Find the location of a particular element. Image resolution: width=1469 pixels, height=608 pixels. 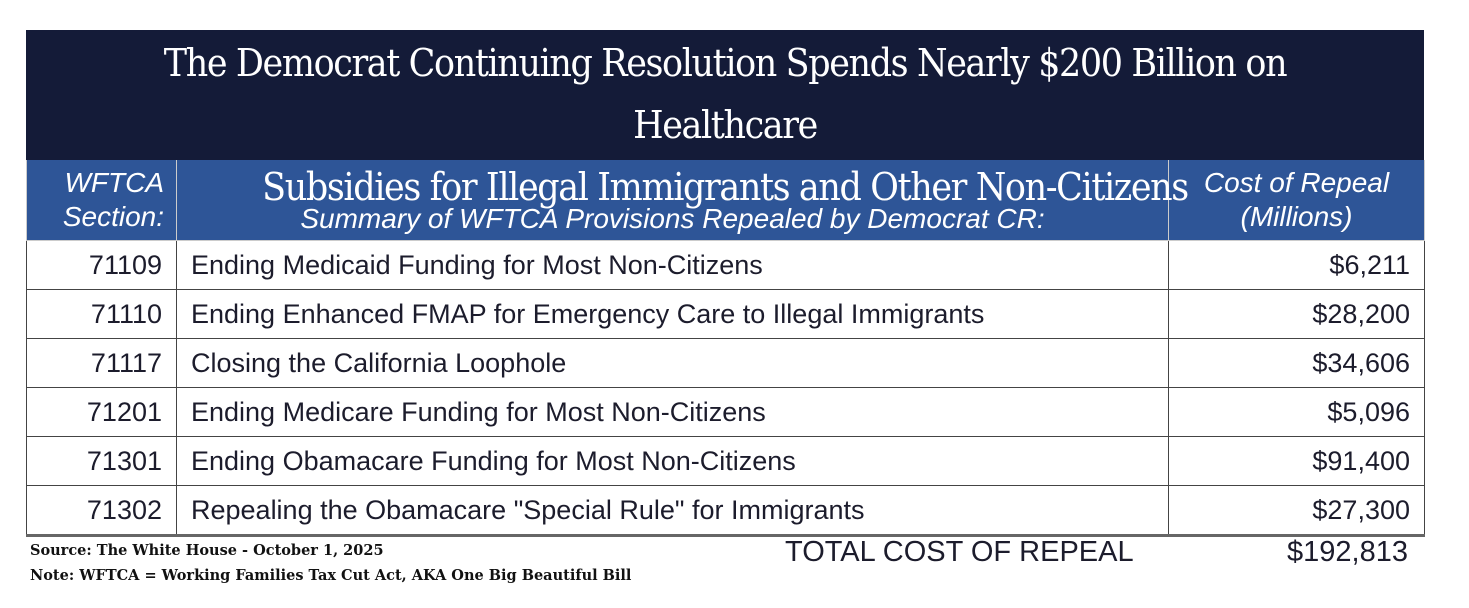

section-cell: 71110 is located at coordinates (101, 314).